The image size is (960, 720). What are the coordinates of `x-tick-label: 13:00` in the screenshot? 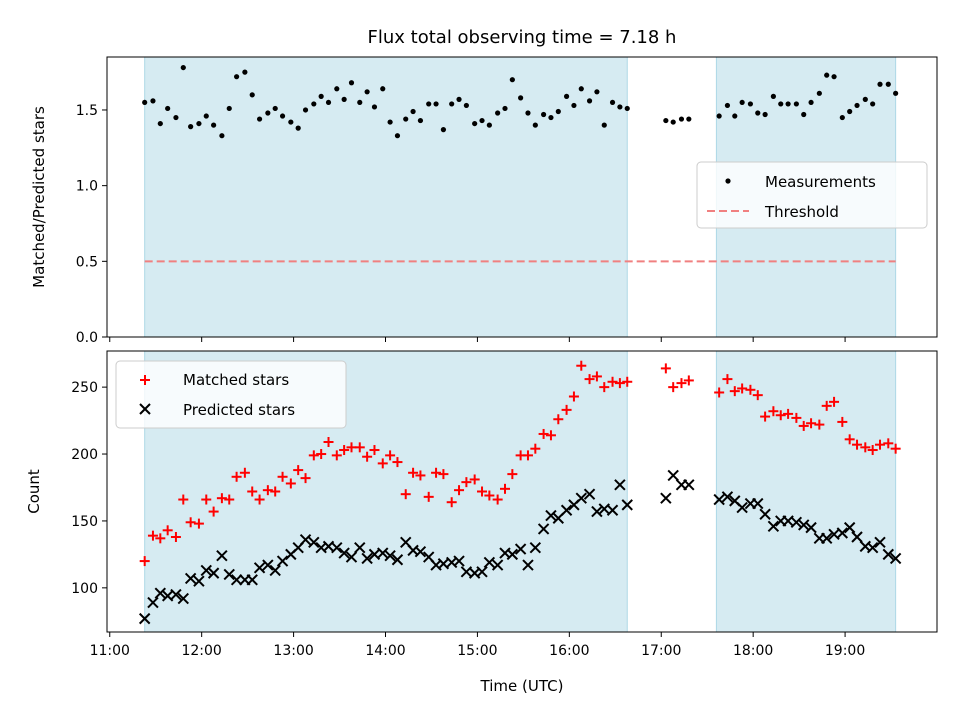 It's located at (293, 651).